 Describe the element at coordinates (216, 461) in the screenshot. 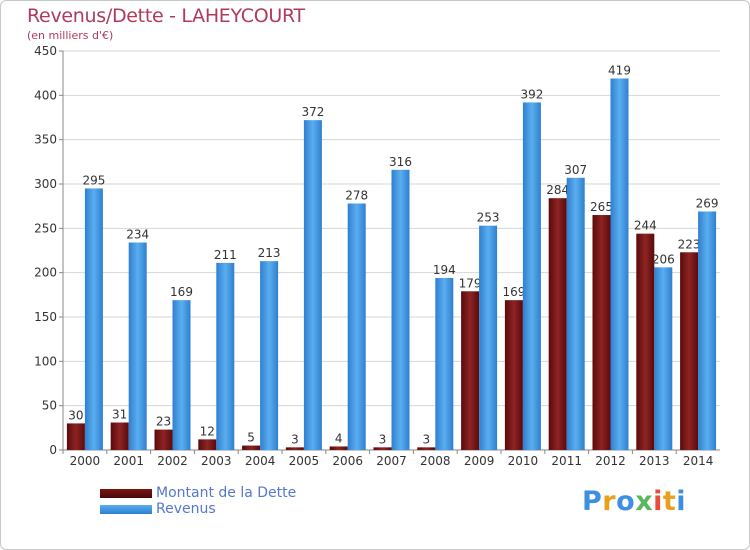

I see `x-tick-label-2003: 2003` at that location.